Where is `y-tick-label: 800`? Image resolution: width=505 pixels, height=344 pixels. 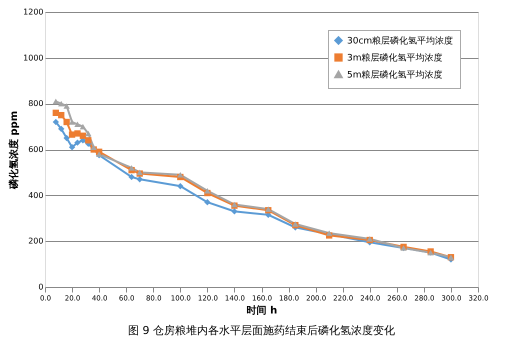
y-tick-label: 800 is located at coordinates (36, 103).